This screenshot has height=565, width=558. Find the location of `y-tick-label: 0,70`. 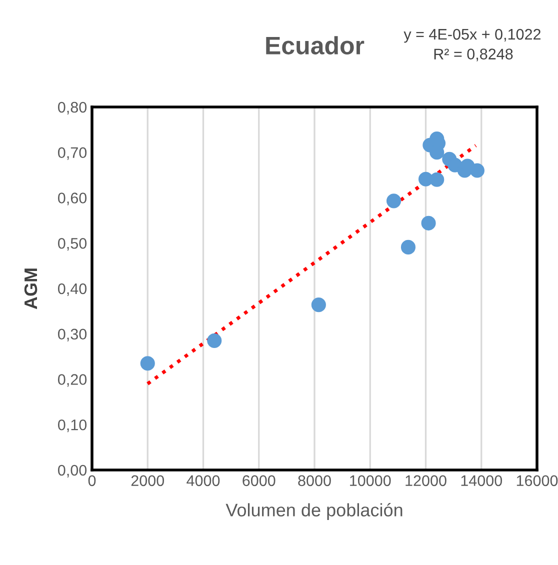

y-tick-label: 0,70 is located at coordinates (72, 153).